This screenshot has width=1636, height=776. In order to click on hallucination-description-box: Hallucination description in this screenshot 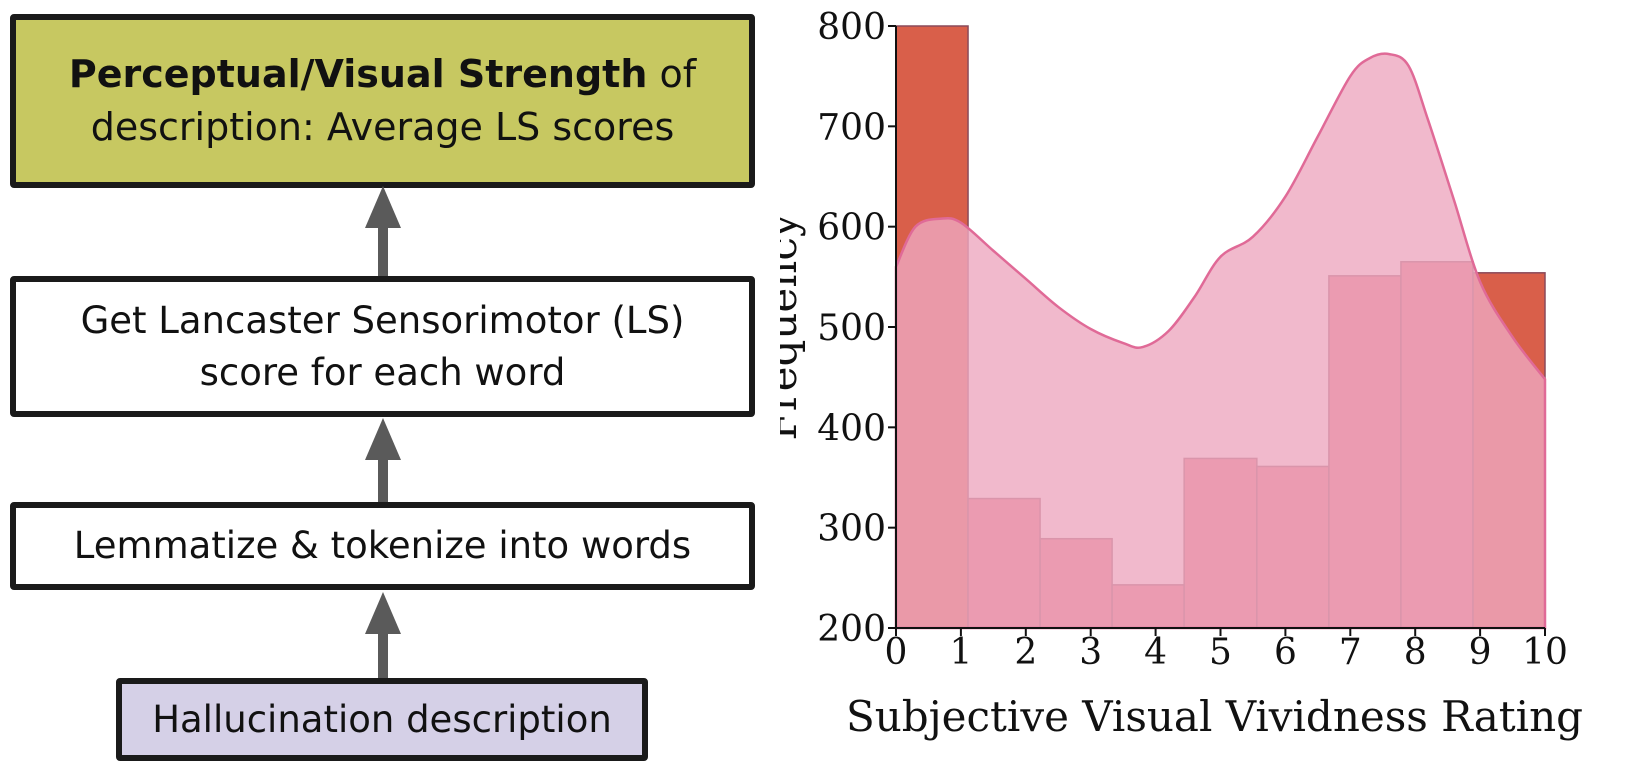, I will do `click(382, 719)`.